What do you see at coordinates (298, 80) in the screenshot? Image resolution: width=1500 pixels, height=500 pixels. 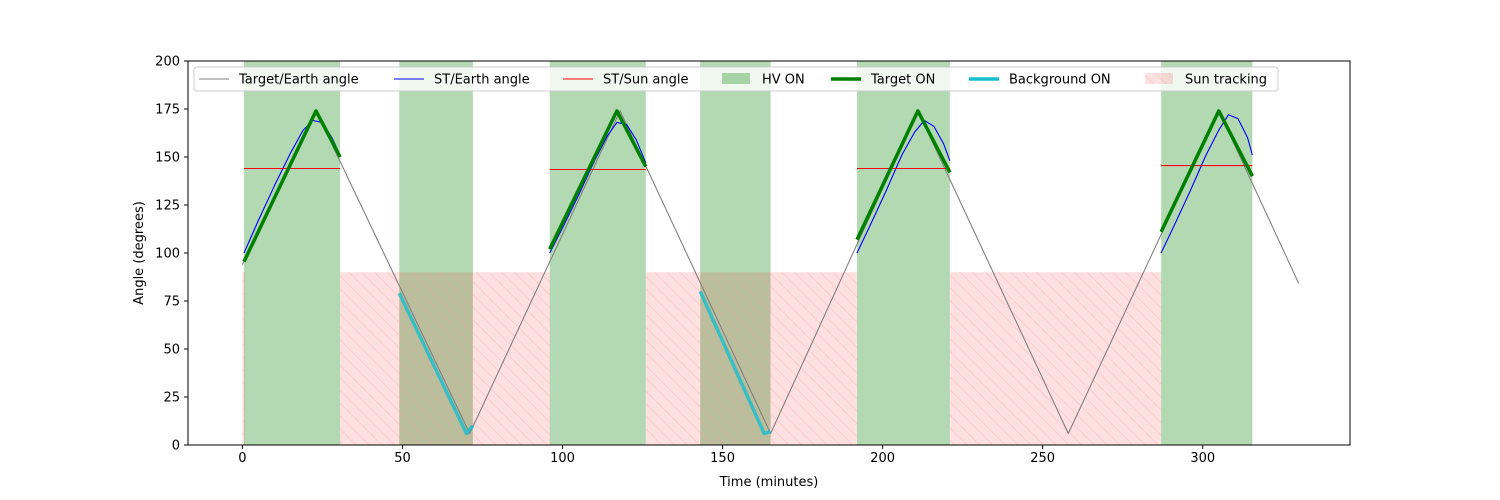 I see `legend-label-target-earth-angle: Target/Earth angle` at bounding box center [298, 80].